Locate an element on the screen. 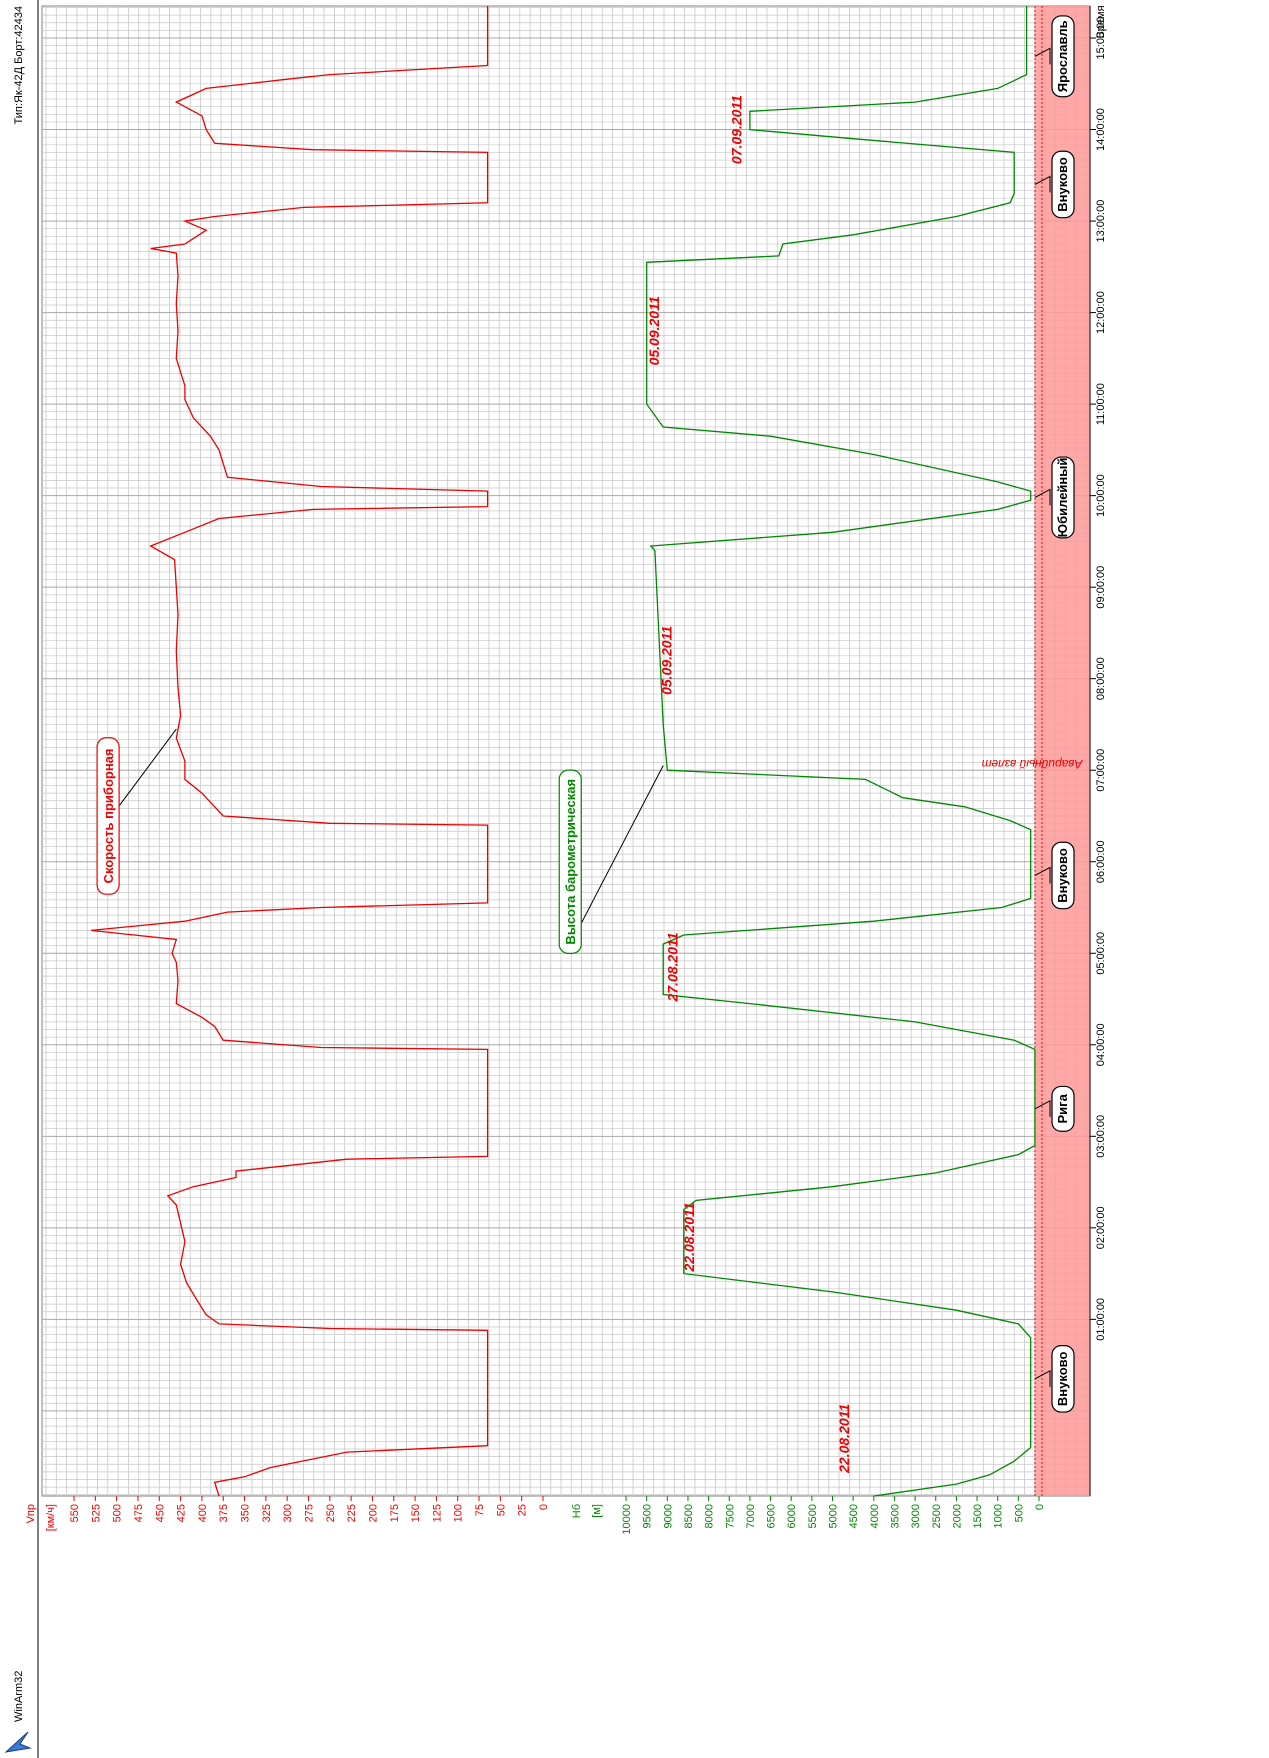  altitude-tick-label: 0 is located at coordinates (1040, 1507).